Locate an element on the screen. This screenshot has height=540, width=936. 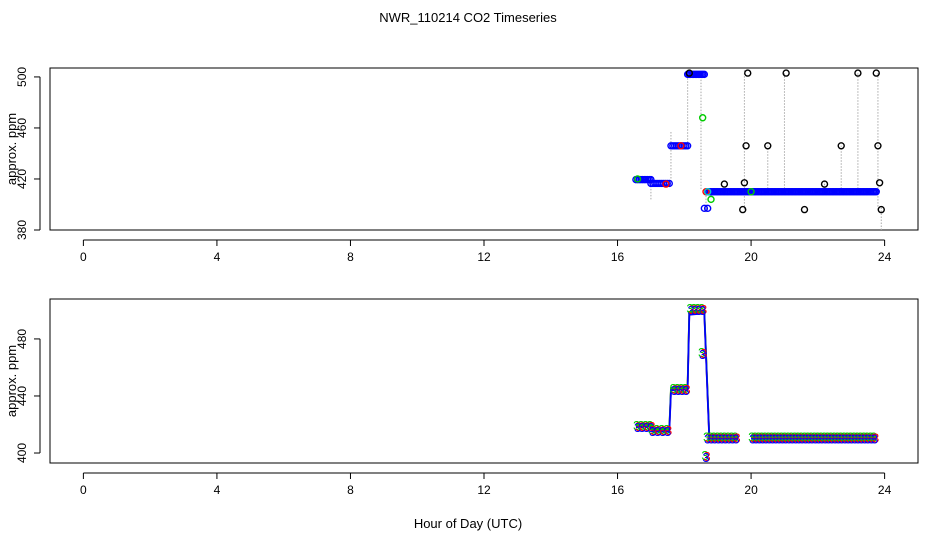
x-tick-label: 4 is located at coordinates (217, 257).